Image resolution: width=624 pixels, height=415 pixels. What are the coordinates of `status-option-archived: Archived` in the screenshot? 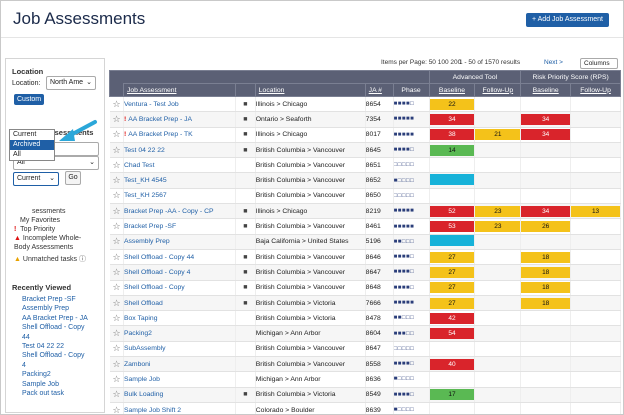 It's located at (32, 145).